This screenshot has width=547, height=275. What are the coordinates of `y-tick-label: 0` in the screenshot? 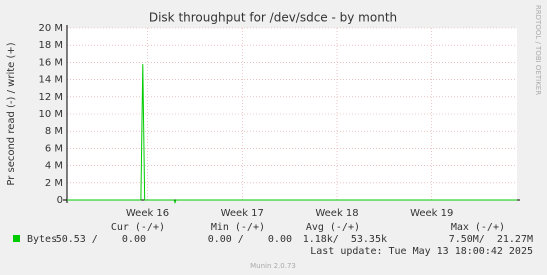 It's located at (60, 200).